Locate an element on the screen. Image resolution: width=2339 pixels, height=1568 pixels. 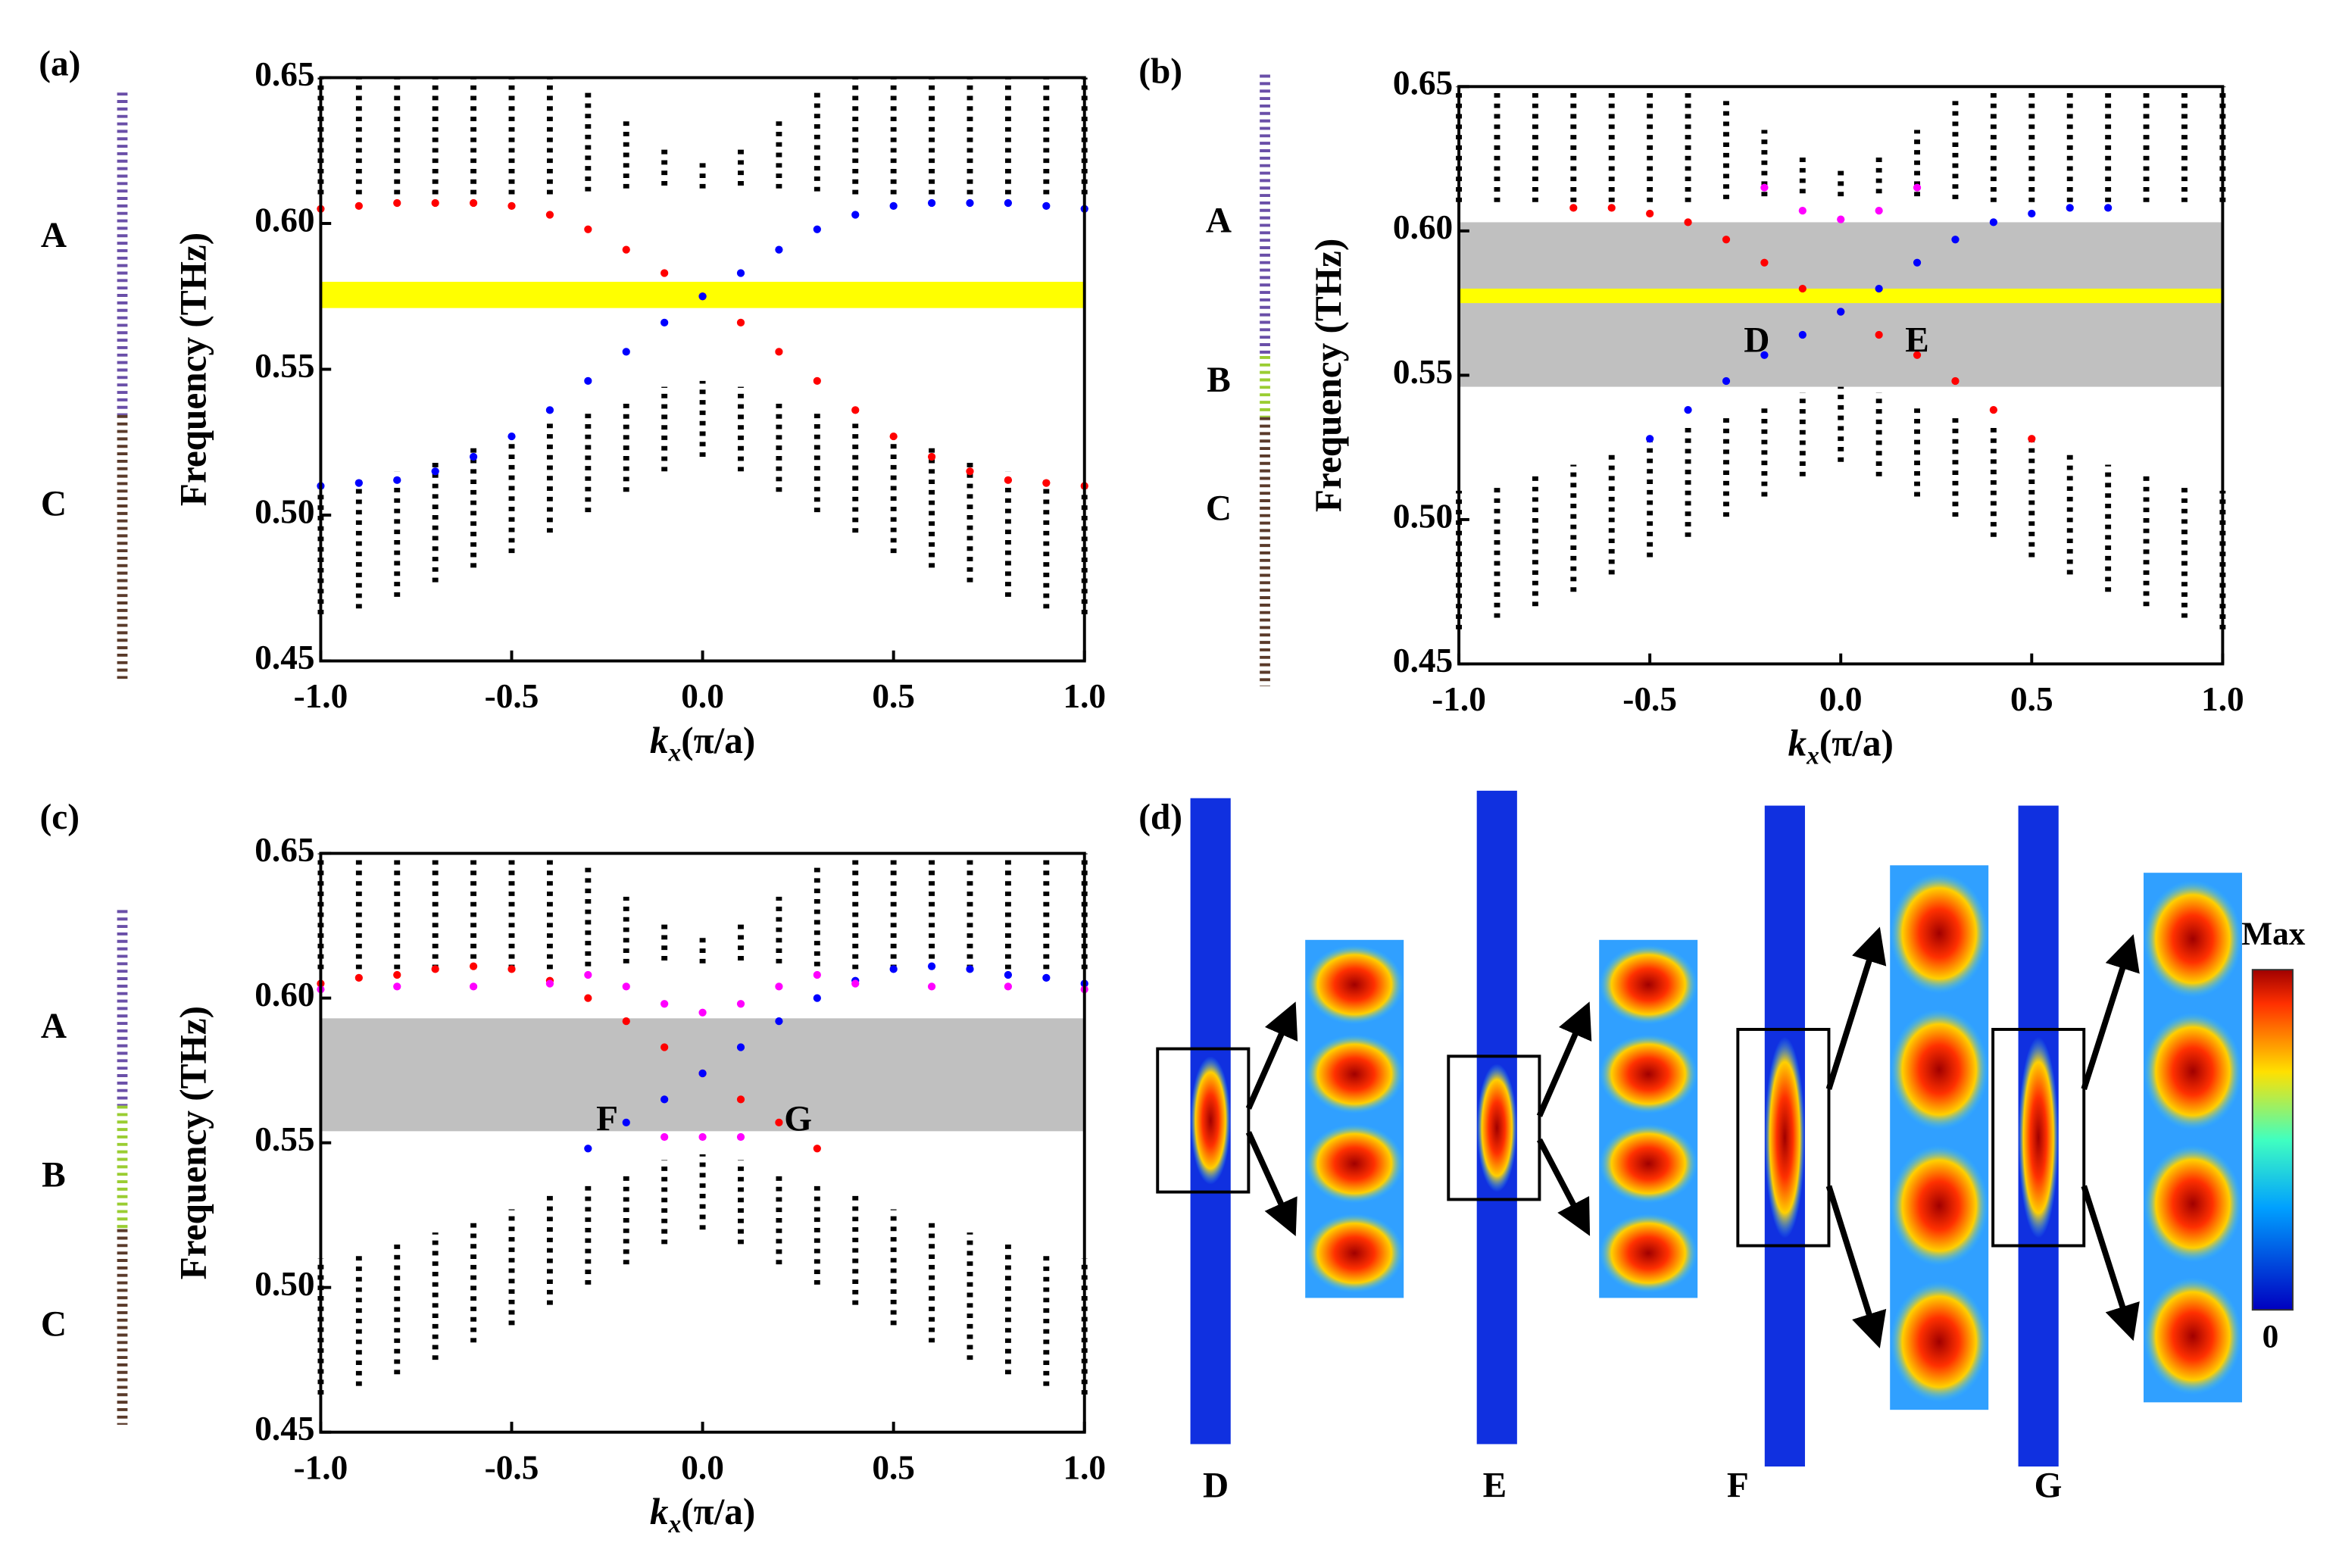
point-label: G is located at coordinates (798, 1120).